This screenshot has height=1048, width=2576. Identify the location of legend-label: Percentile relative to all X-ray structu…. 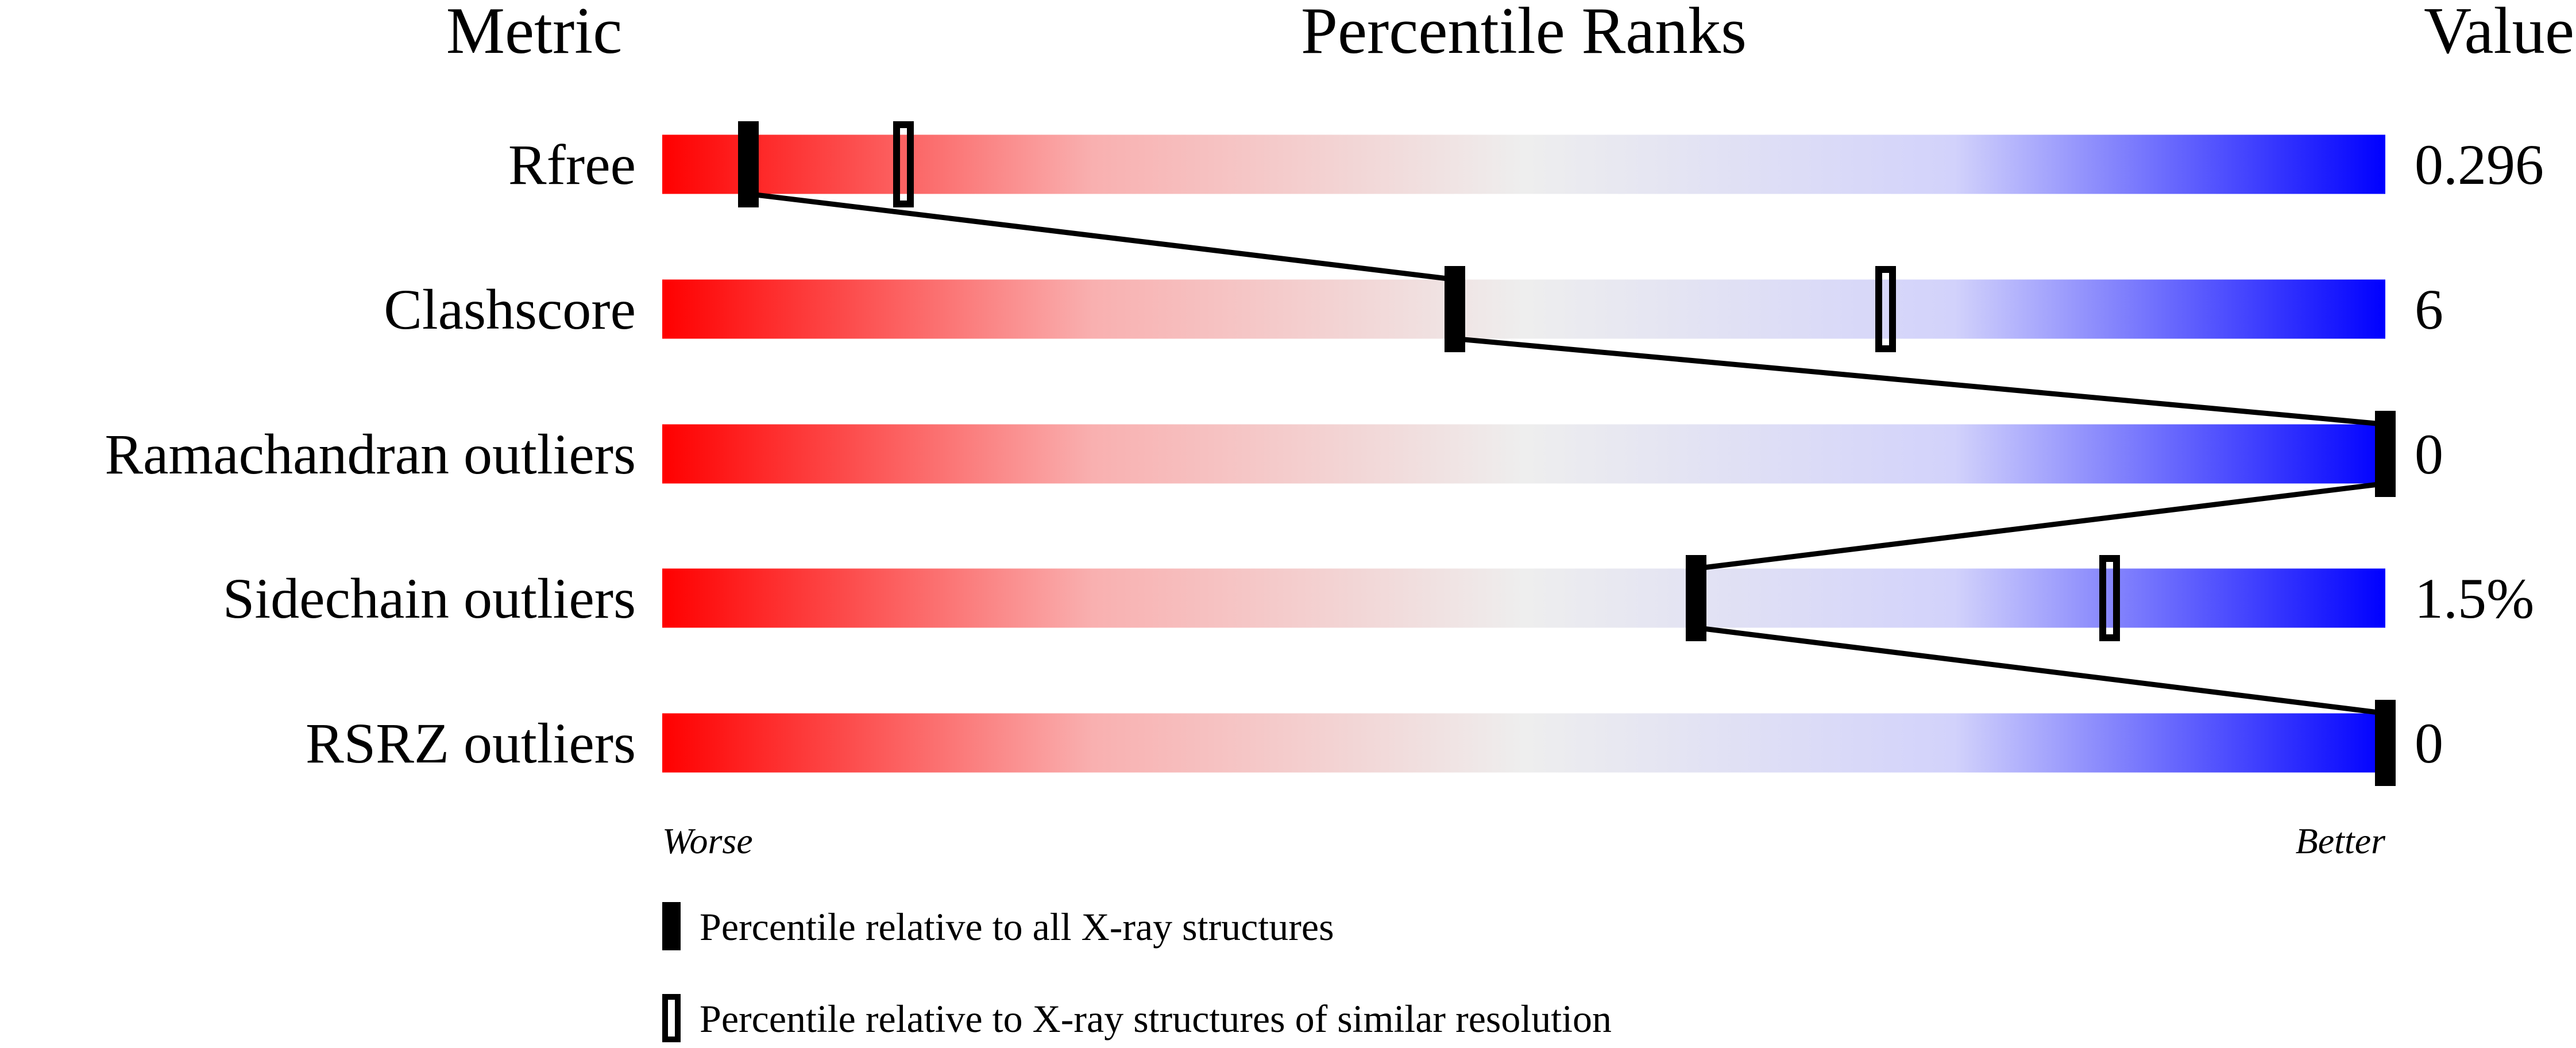
(1017, 927).